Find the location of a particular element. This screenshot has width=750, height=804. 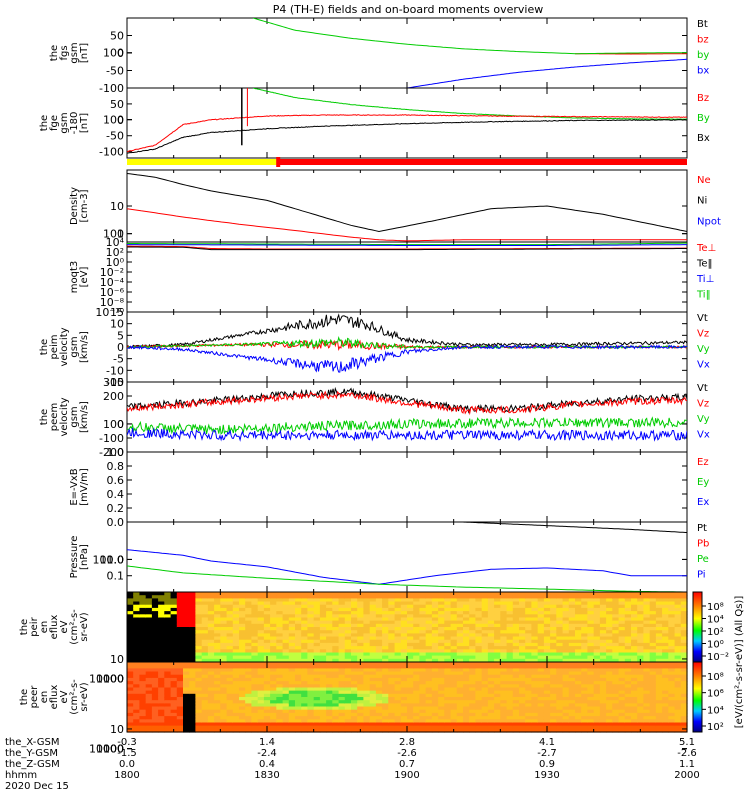

legend-Ne: Ne is located at coordinates (704, 180).